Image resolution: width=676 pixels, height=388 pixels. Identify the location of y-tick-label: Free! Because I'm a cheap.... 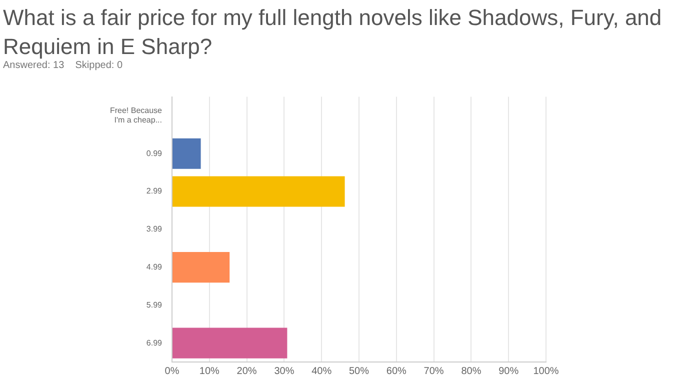
(136, 115).